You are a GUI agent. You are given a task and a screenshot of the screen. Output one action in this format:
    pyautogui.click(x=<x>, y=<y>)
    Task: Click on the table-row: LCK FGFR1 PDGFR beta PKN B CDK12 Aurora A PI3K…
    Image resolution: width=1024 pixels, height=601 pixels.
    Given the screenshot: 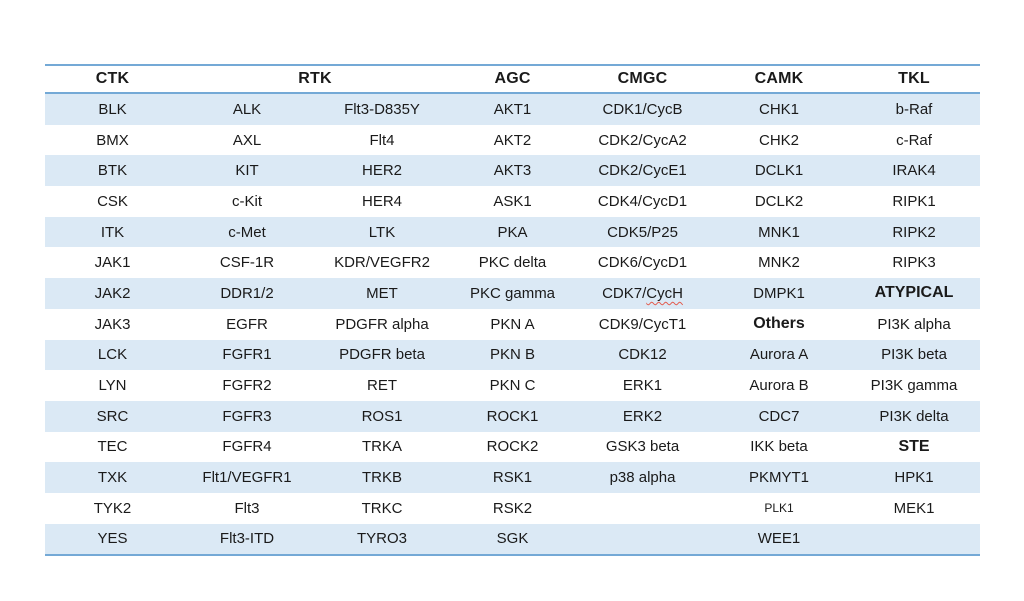 What is the action you would take?
    pyautogui.click(x=513, y=355)
    